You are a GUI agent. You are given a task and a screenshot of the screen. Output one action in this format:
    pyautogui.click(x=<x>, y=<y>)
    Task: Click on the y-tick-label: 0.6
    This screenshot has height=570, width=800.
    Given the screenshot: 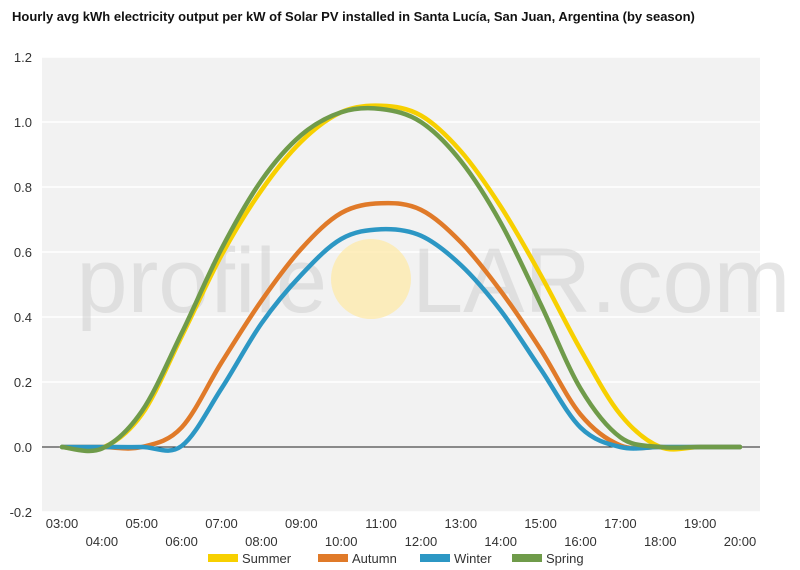 What is the action you would take?
    pyautogui.click(x=23, y=252)
    